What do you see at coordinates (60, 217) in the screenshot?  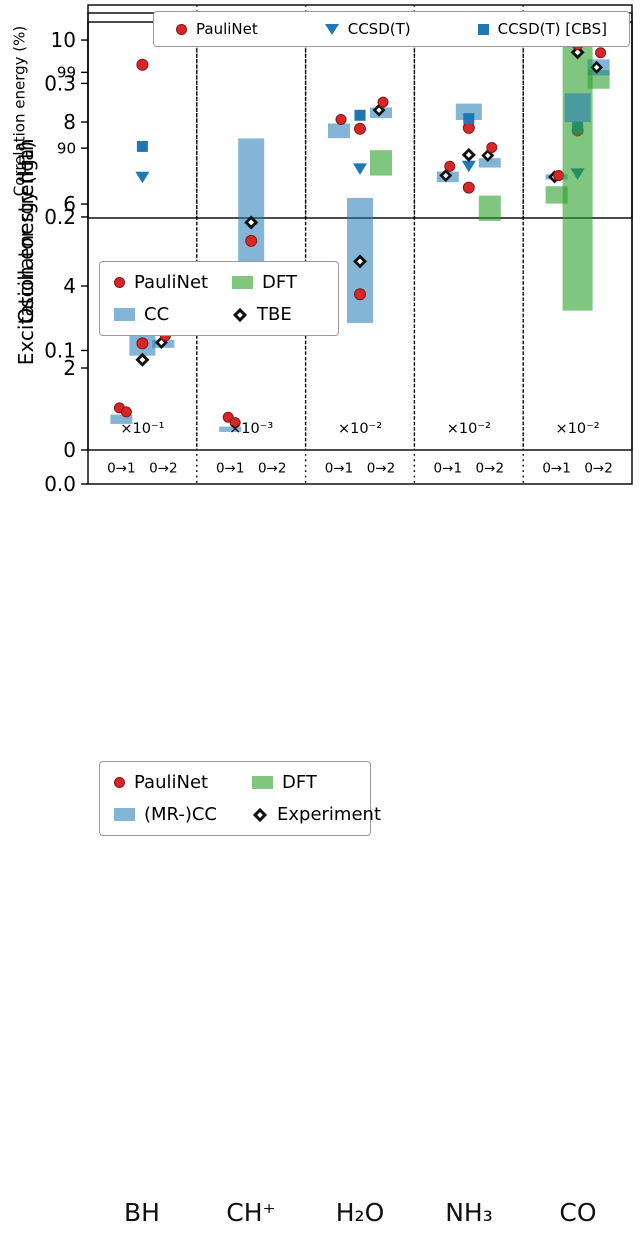 I see `y-tick-label: 0.2` at bounding box center [60, 217].